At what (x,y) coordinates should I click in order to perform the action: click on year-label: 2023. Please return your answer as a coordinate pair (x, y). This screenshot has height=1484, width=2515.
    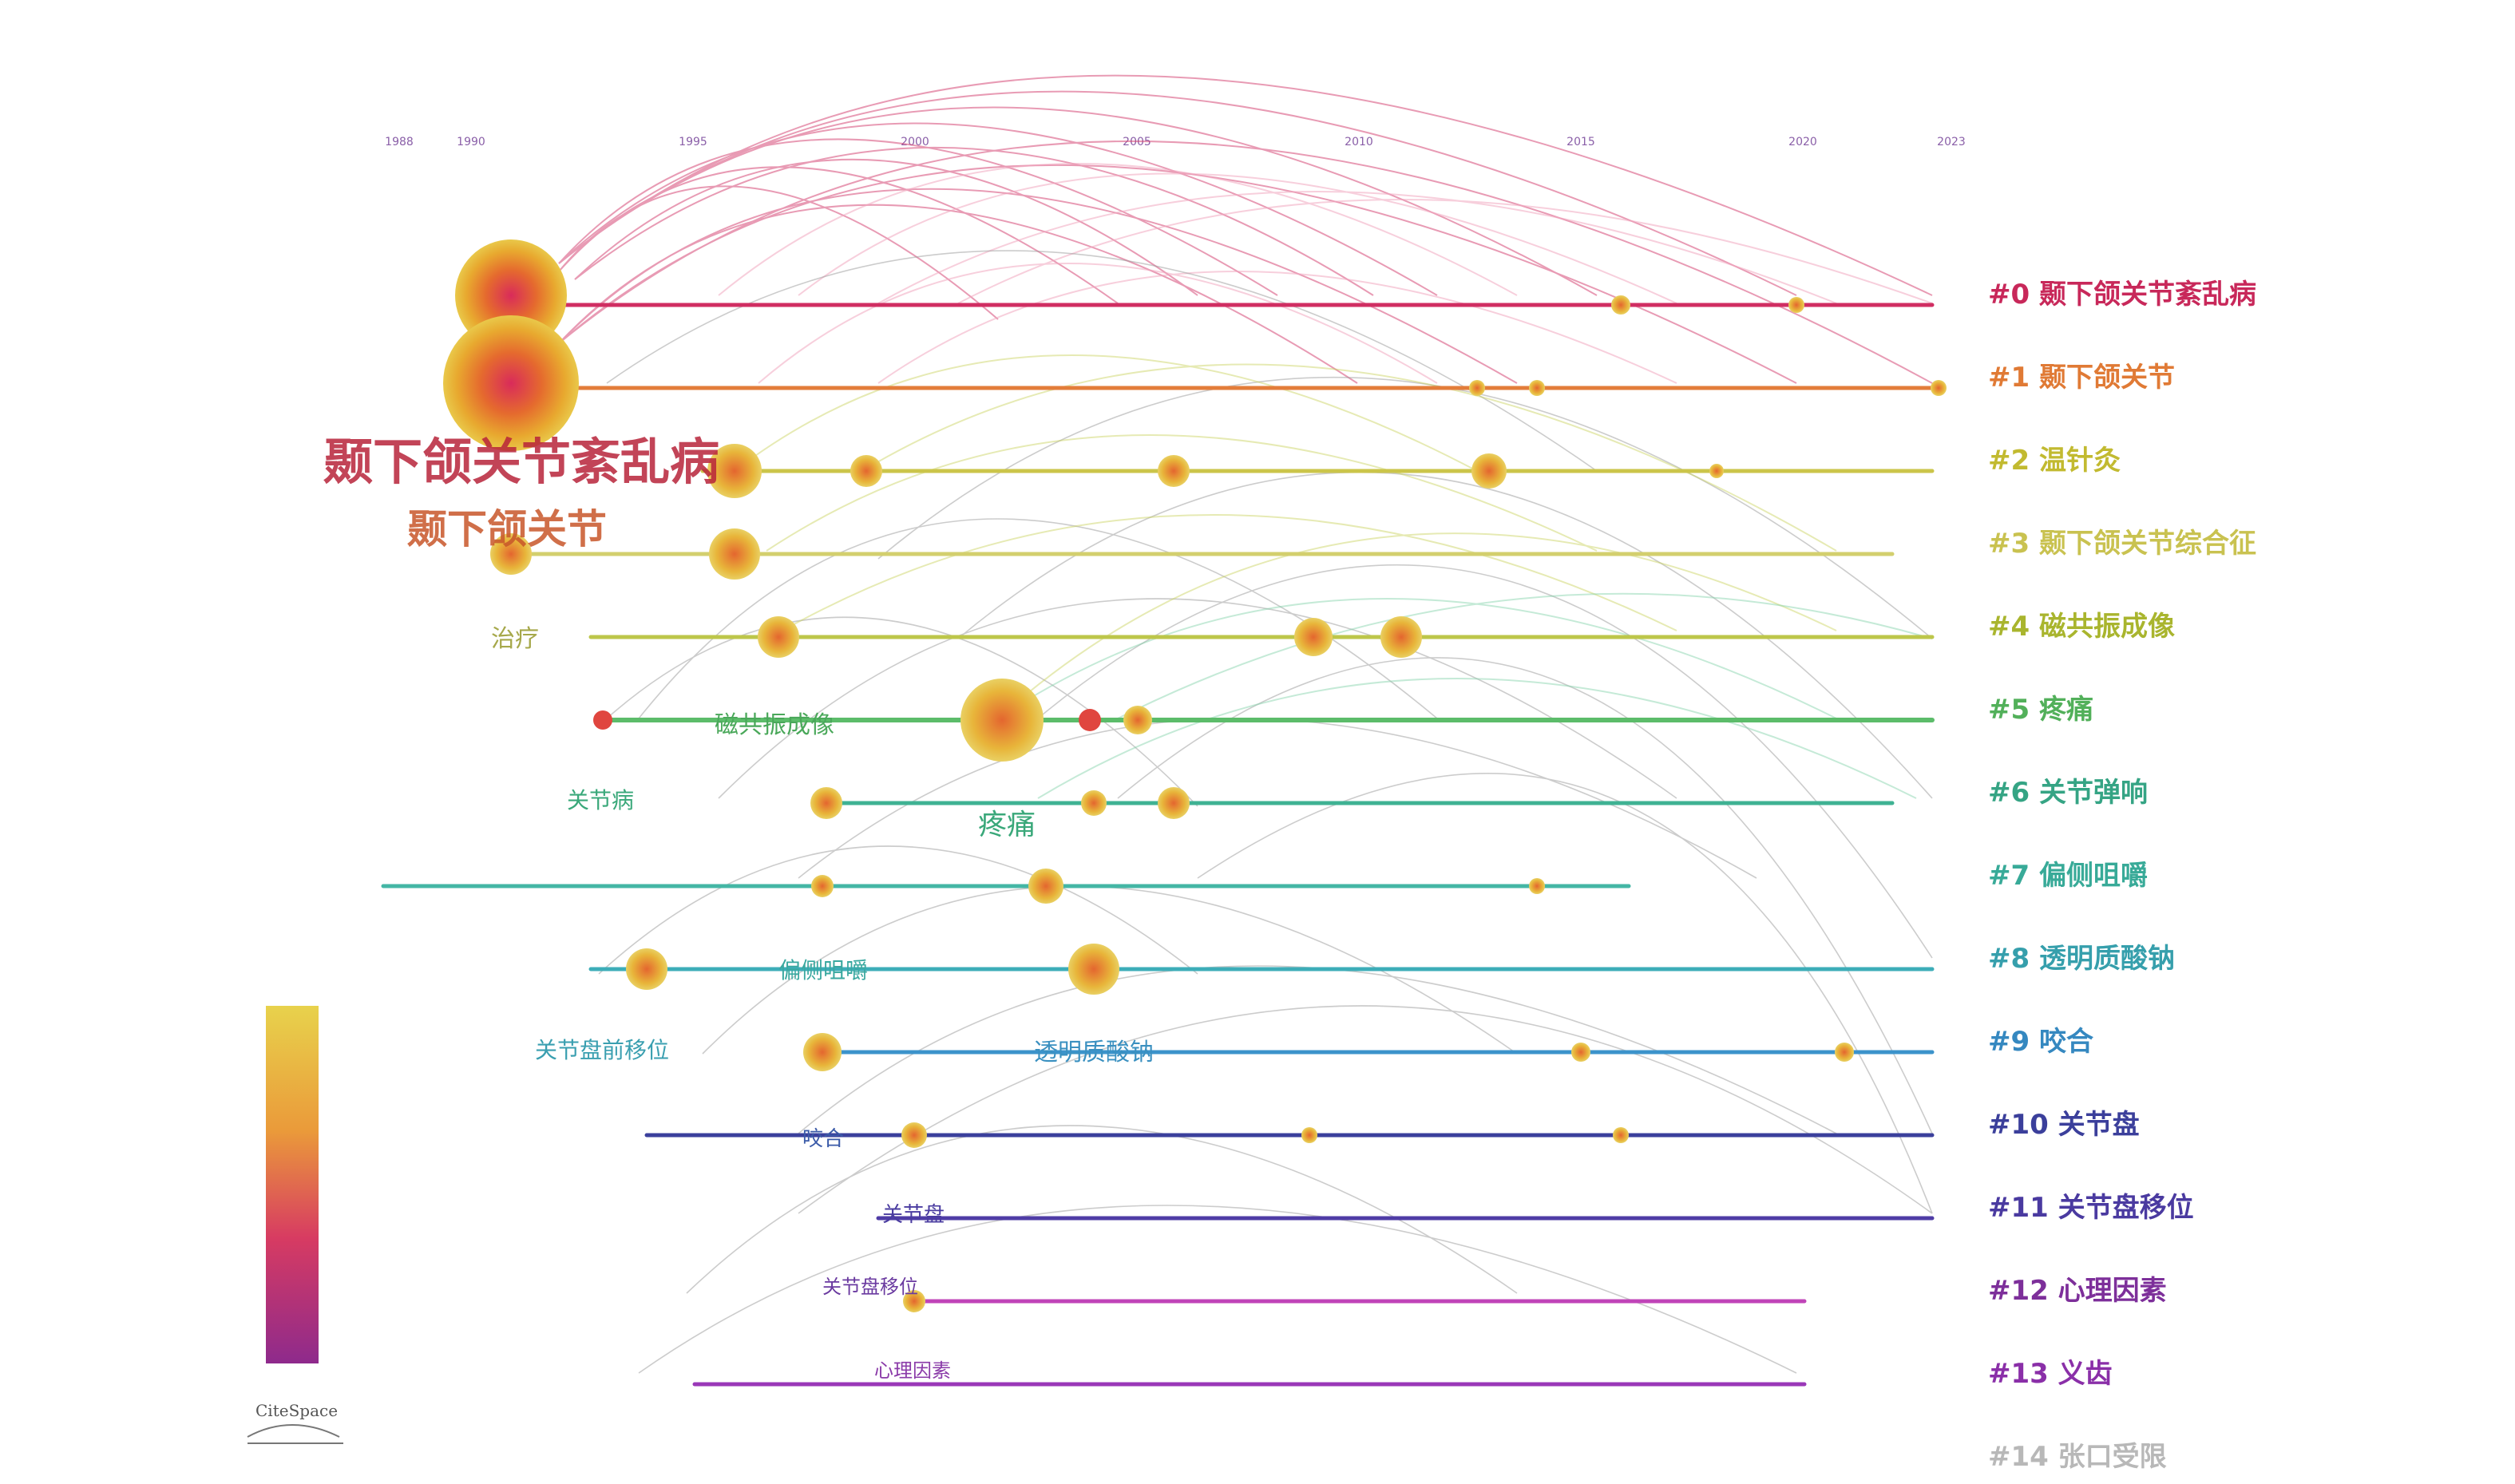
    Looking at the image, I should click on (1951, 142).